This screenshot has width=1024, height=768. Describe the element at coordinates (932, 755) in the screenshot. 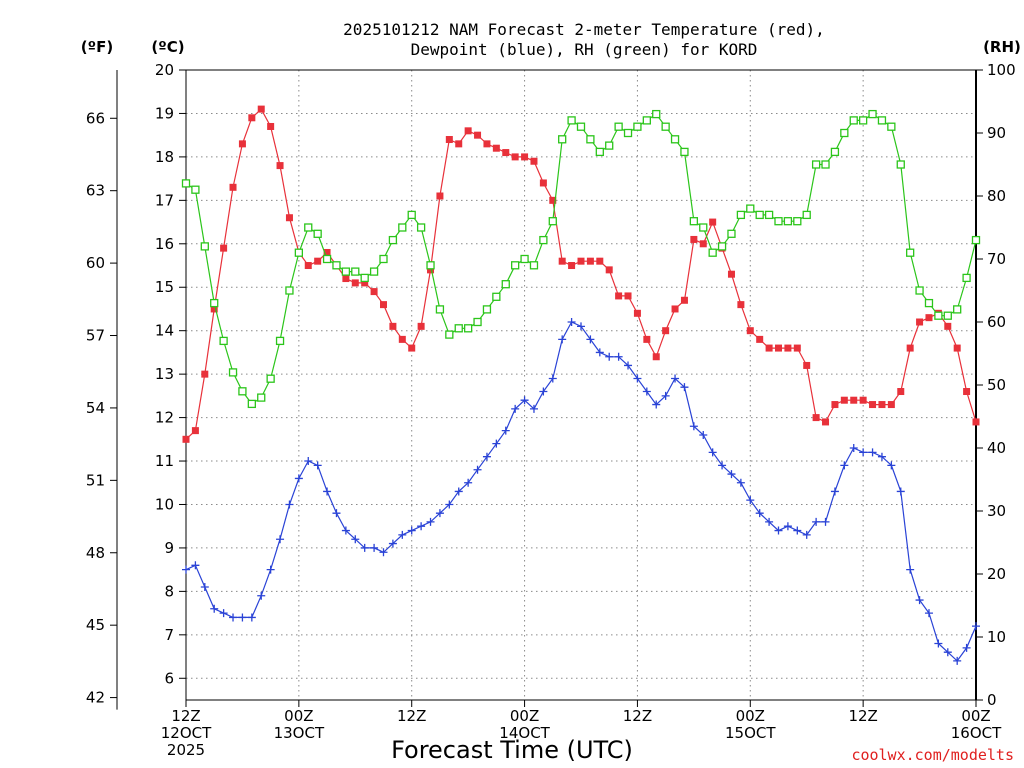

I see `credit-link: coolwx.com/modelts` at that location.